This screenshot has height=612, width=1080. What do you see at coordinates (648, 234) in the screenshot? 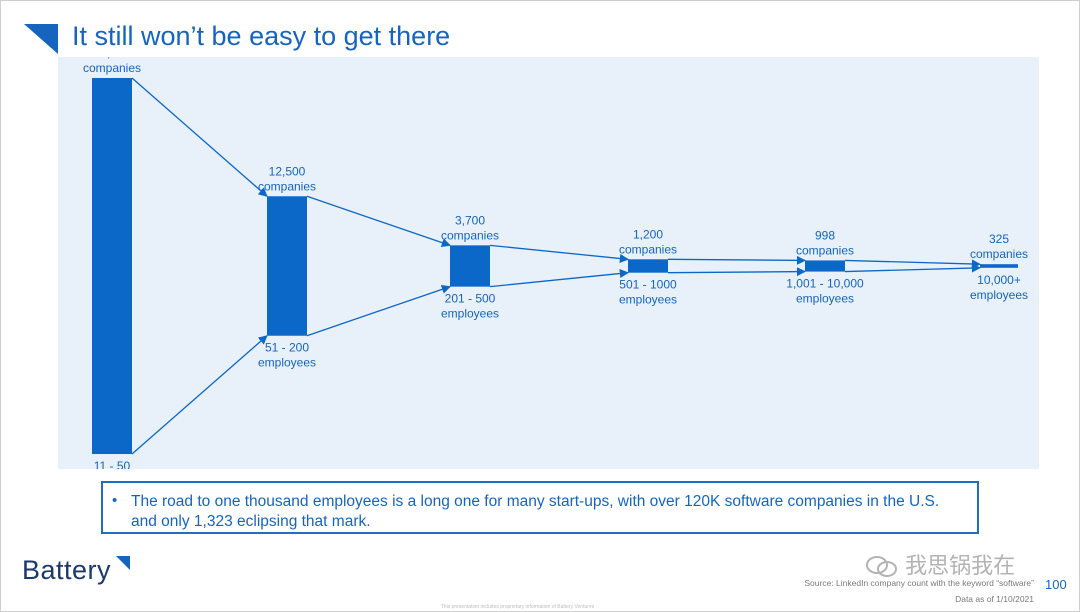
I see `companies-count-label: 1,200` at bounding box center [648, 234].